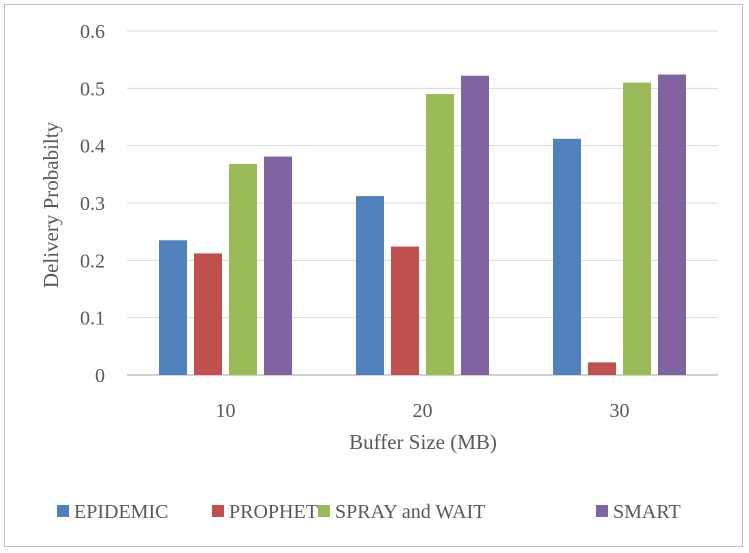  What do you see at coordinates (410, 512) in the screenshot?
I see `legend-label-spray-and-wait: SPRAY and WAIT` at bounding box center [410, 512].